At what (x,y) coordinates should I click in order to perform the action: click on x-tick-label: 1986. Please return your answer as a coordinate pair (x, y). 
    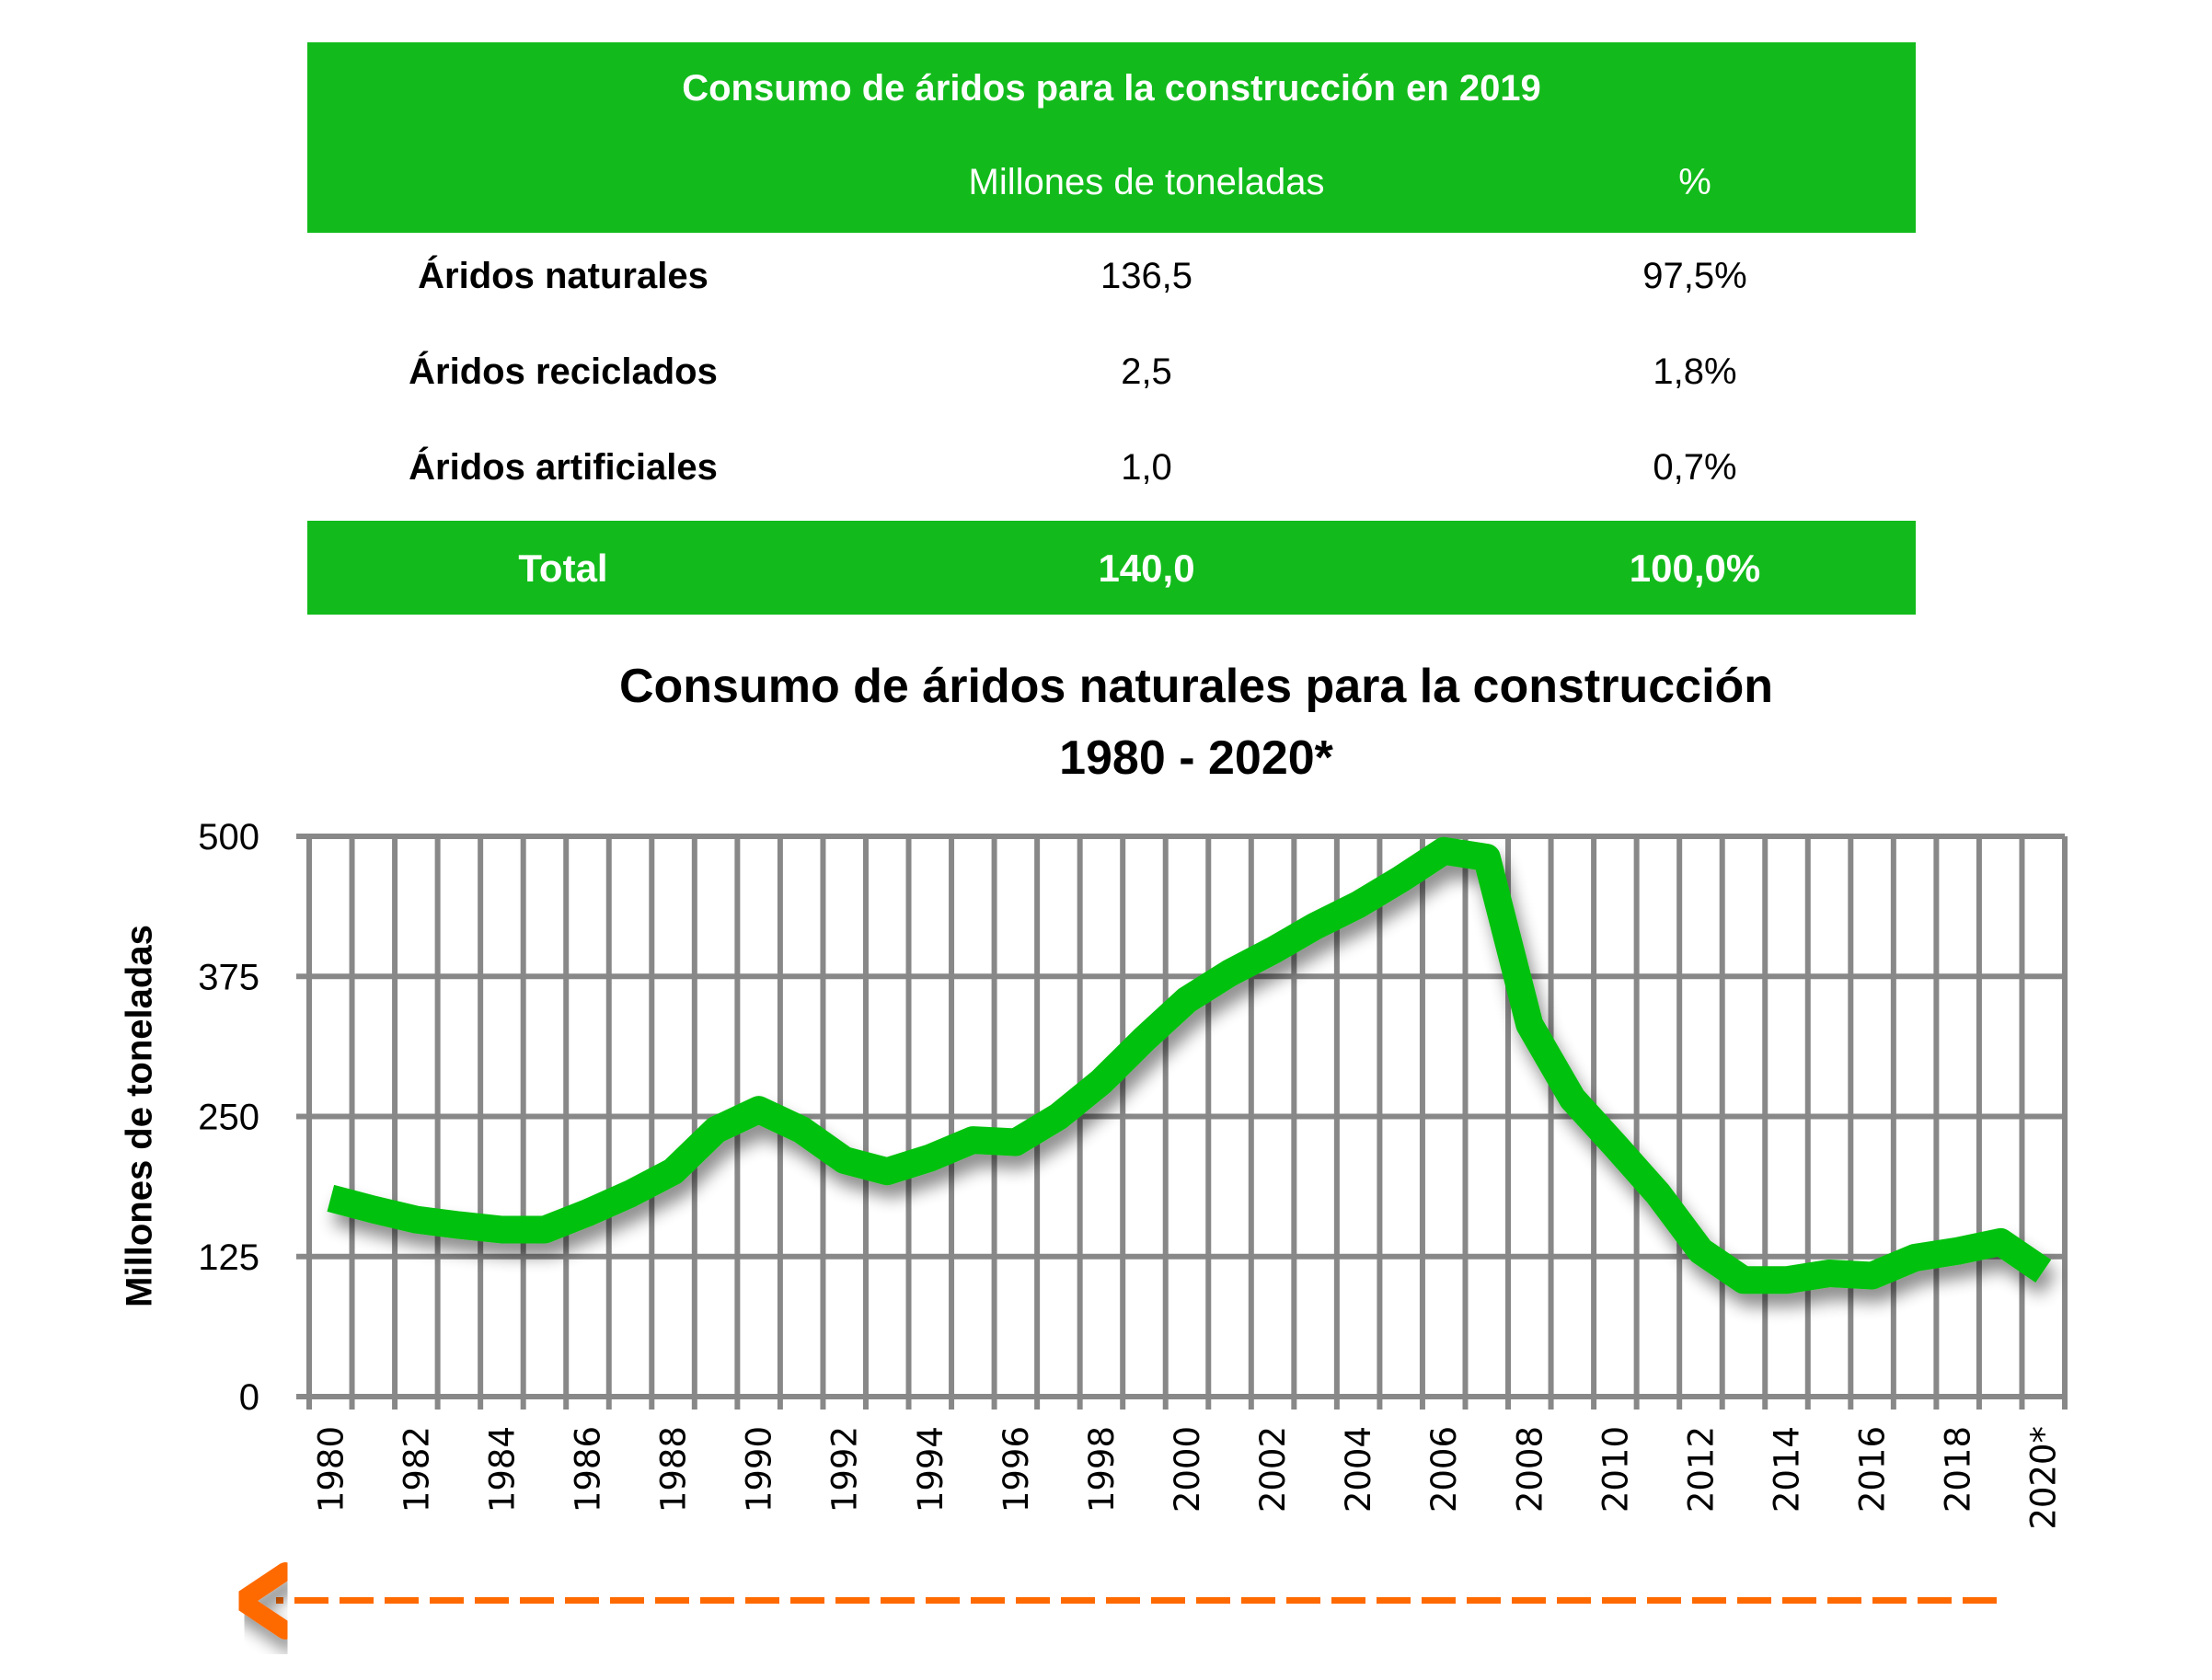
    Looking at the image, I should click on (587, 1469).